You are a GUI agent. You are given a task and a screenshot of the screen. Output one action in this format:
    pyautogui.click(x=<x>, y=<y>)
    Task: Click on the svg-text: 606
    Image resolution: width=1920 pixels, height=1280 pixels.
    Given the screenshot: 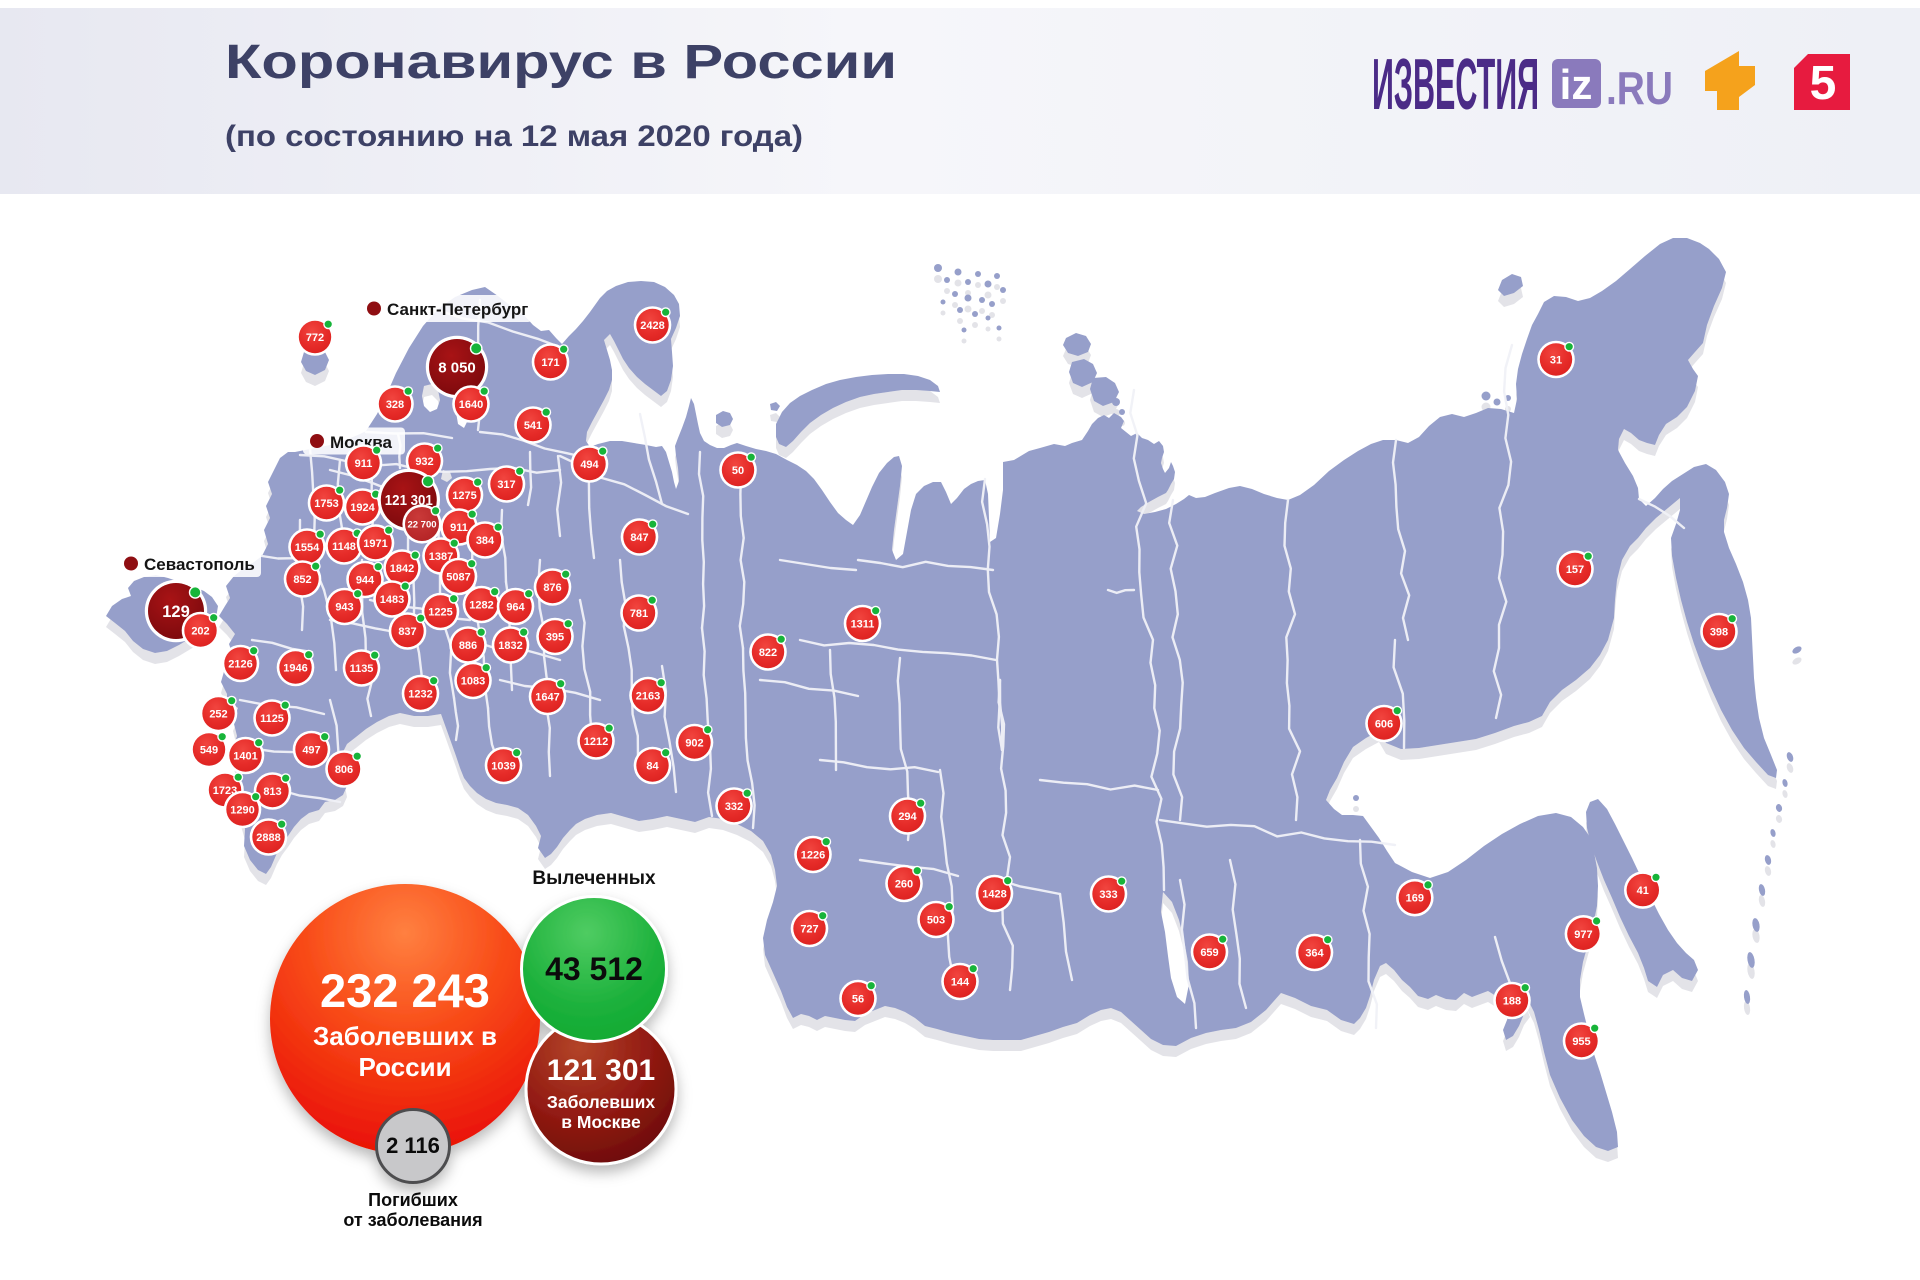 What is the action you would take?
    pyautogui.click(x=1384, y=724)
    